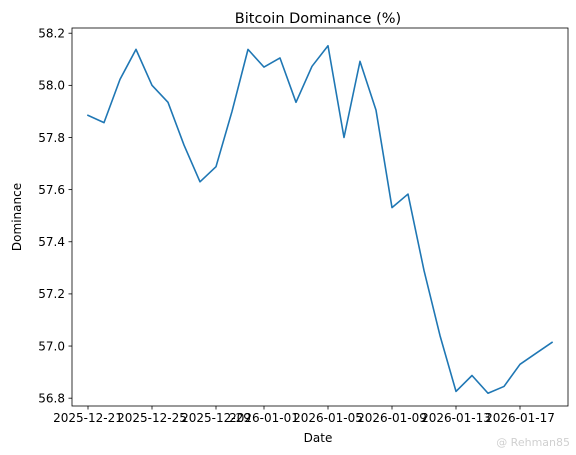  I want to click on y-axis: 56.8 57.0 57.2 57.4 57.6 57.8 58.0 58.2, so click(55, 216).